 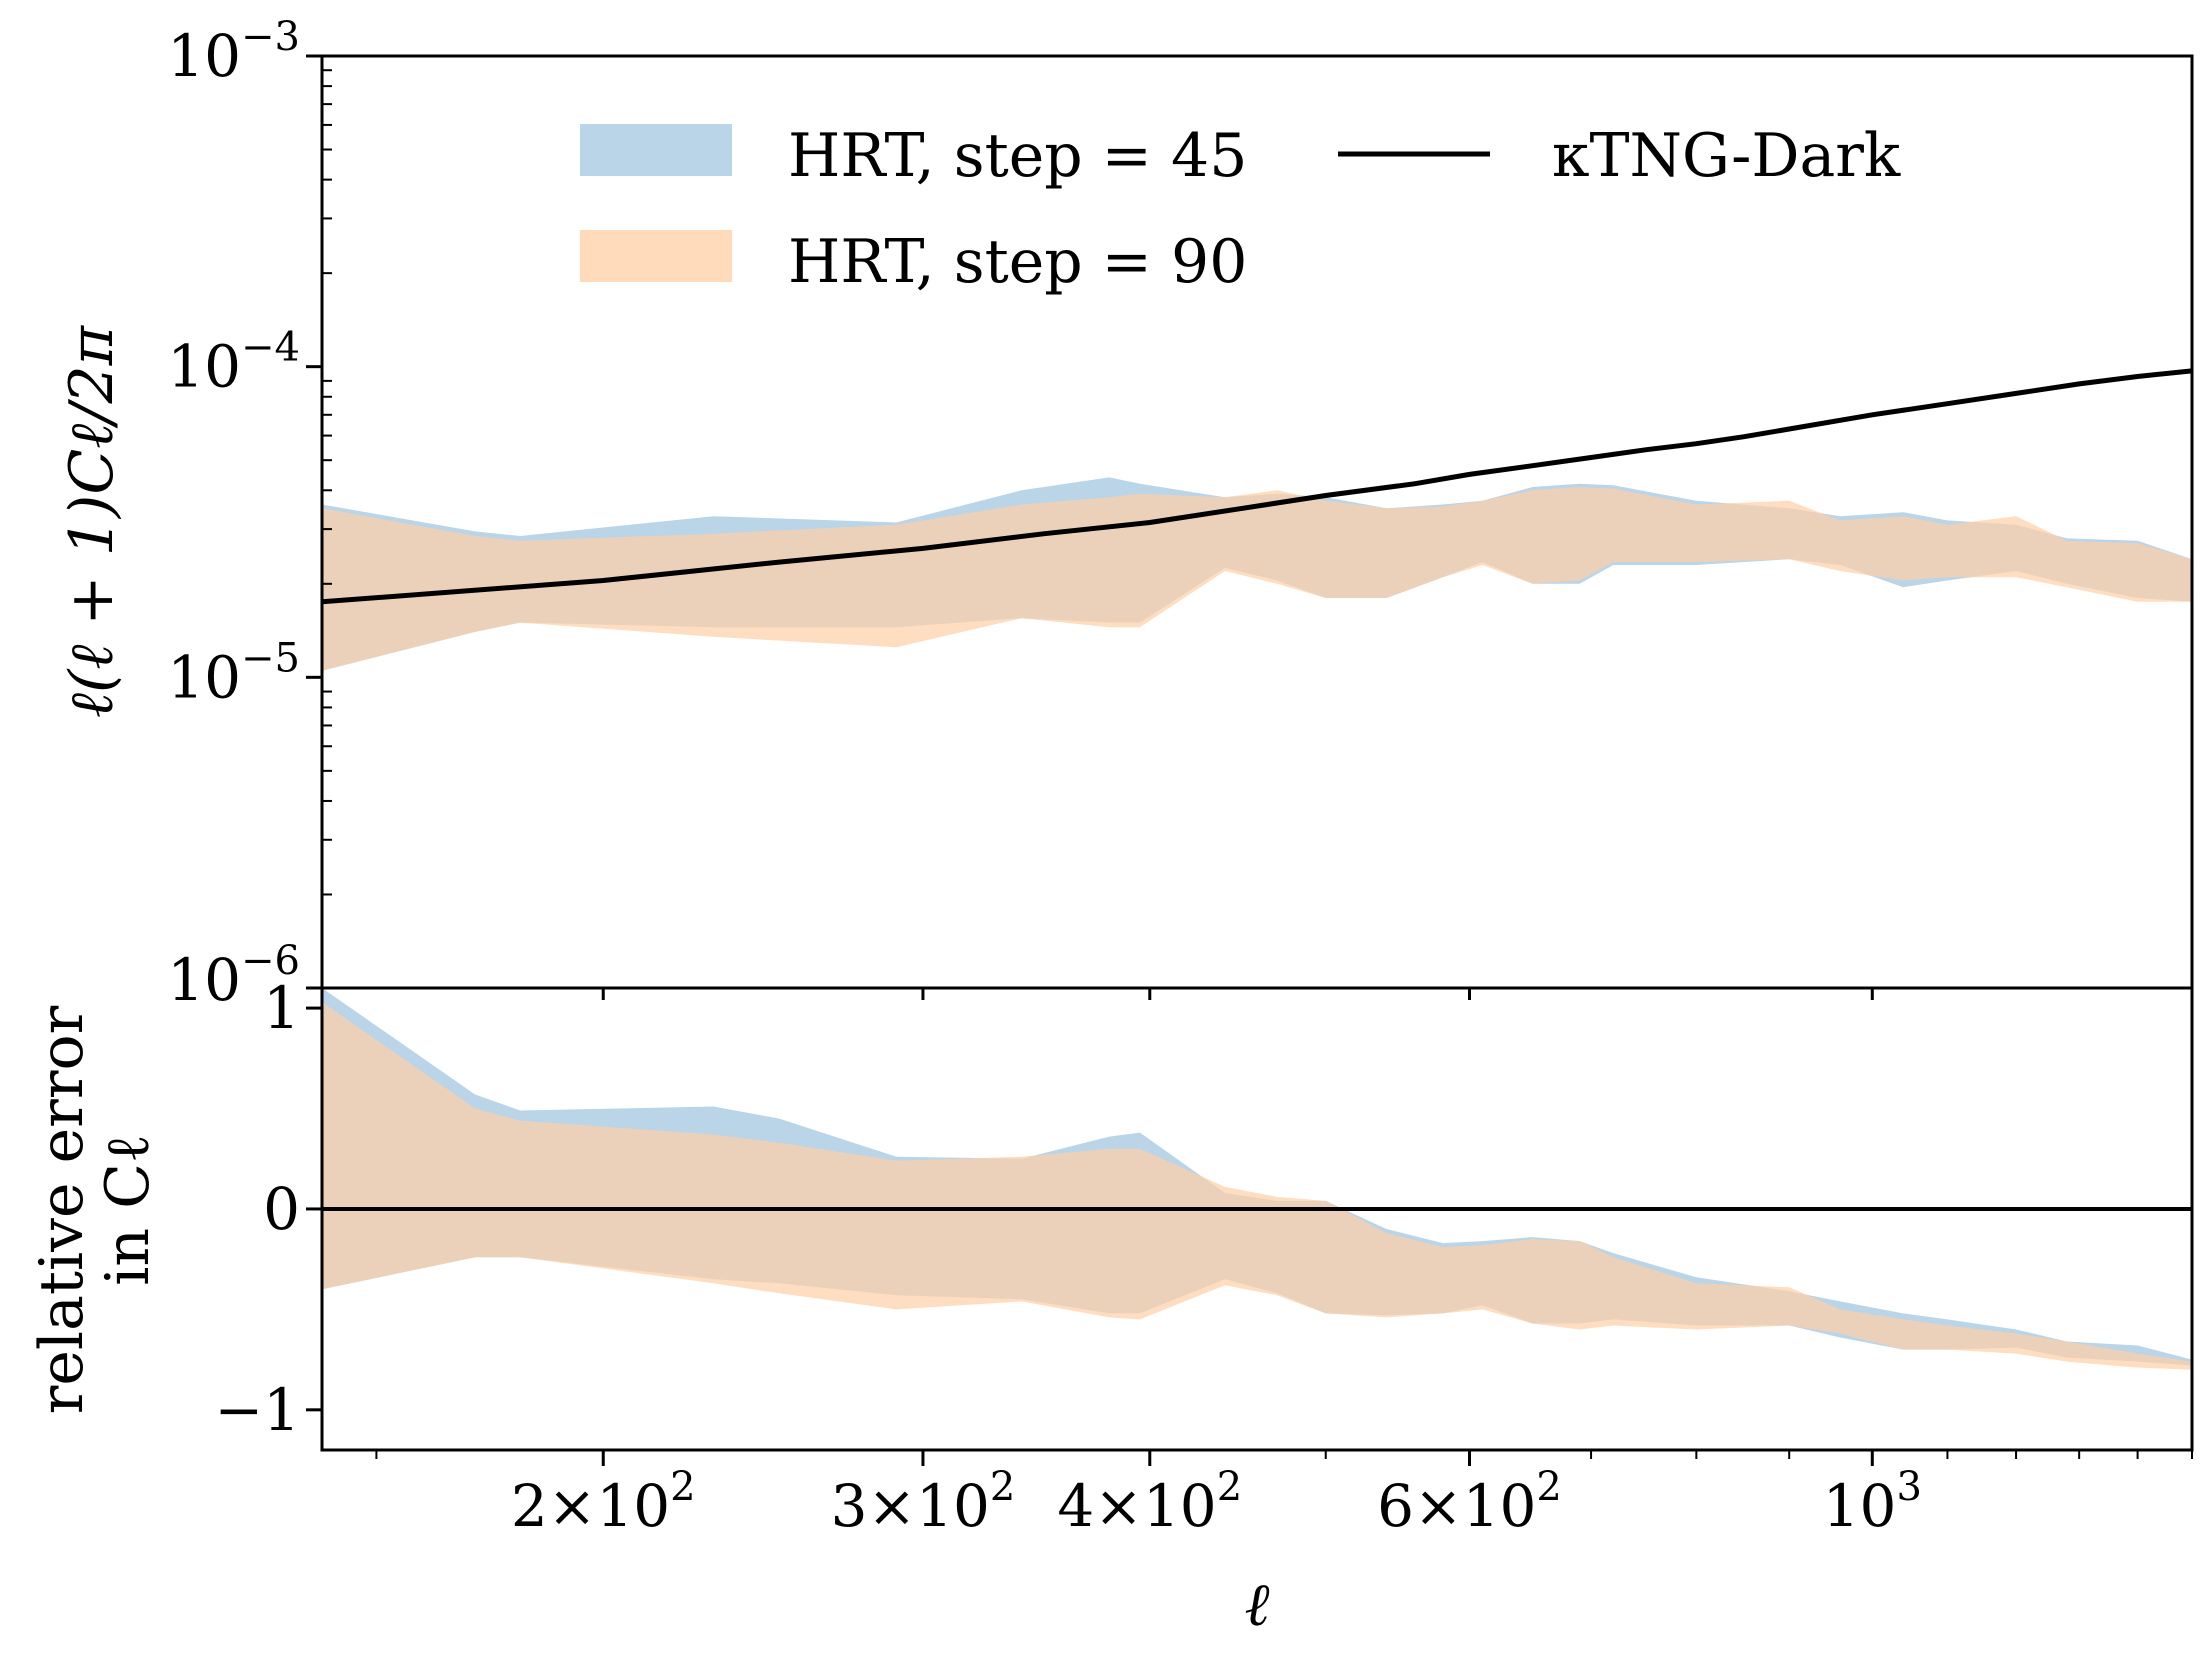 What do you see at coordinates (233, 976) in the screenshot?
I see `top-y-tick-label: 10⁻⁶` at bounding box center [233, 976].